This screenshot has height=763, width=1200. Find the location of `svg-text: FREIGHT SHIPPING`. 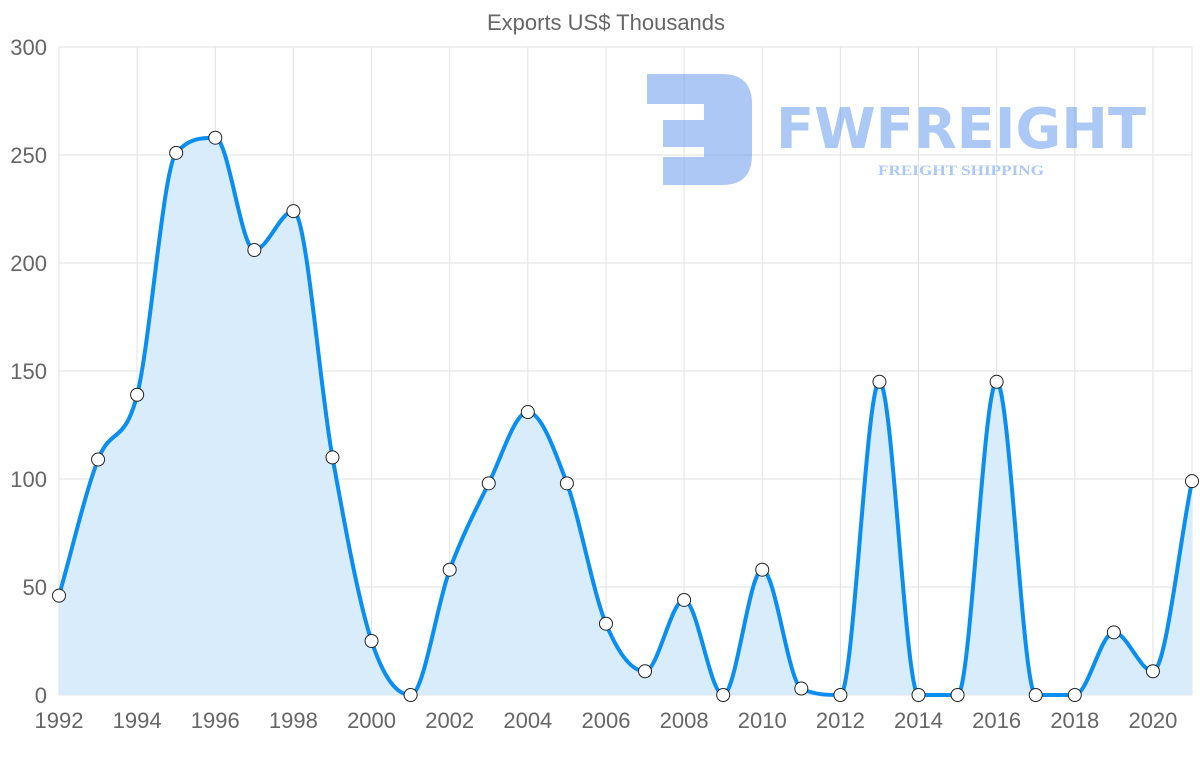

svg-text: FREIGHT SHIPPING is located at coordinates (961, 171).